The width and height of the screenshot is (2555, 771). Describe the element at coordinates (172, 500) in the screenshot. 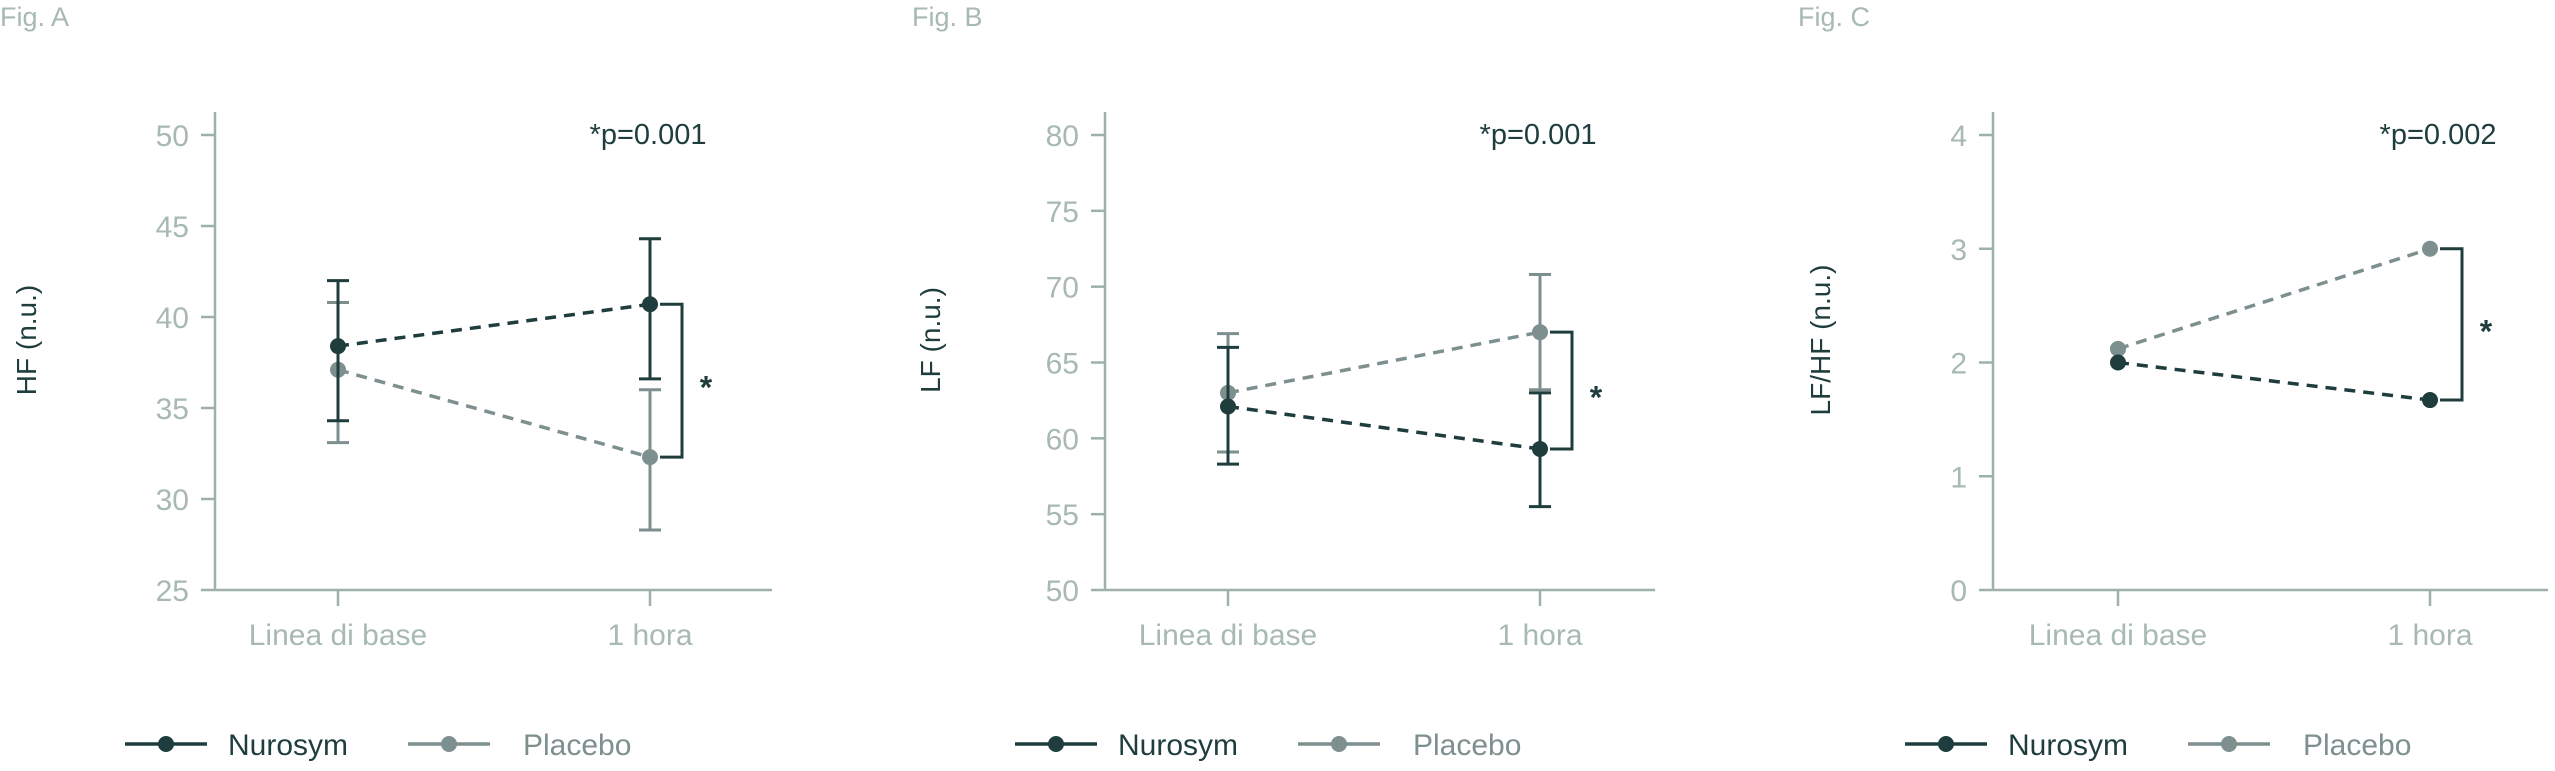

I see `y-tick-label: 30` at that location.